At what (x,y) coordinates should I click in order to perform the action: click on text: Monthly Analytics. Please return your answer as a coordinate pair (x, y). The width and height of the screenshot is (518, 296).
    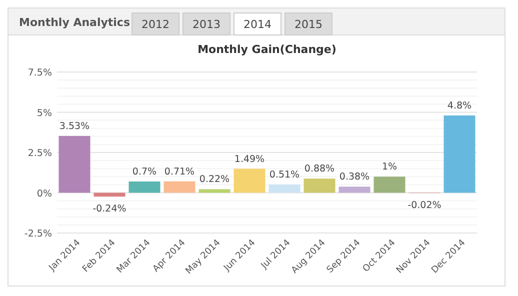
    Looking at the image, I should click on (74, 22).